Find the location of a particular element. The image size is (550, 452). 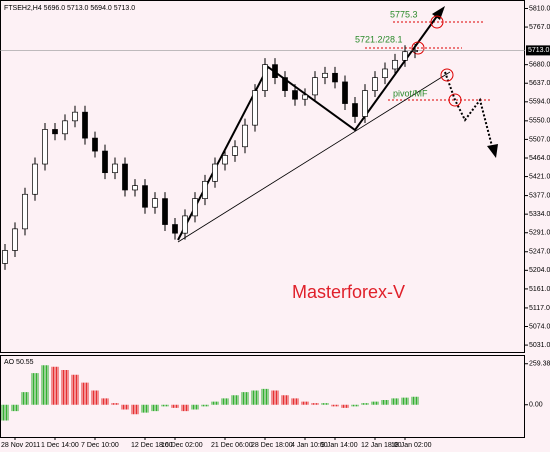

y-tick-label: 5810.0 is located at coordinates (539, 8).